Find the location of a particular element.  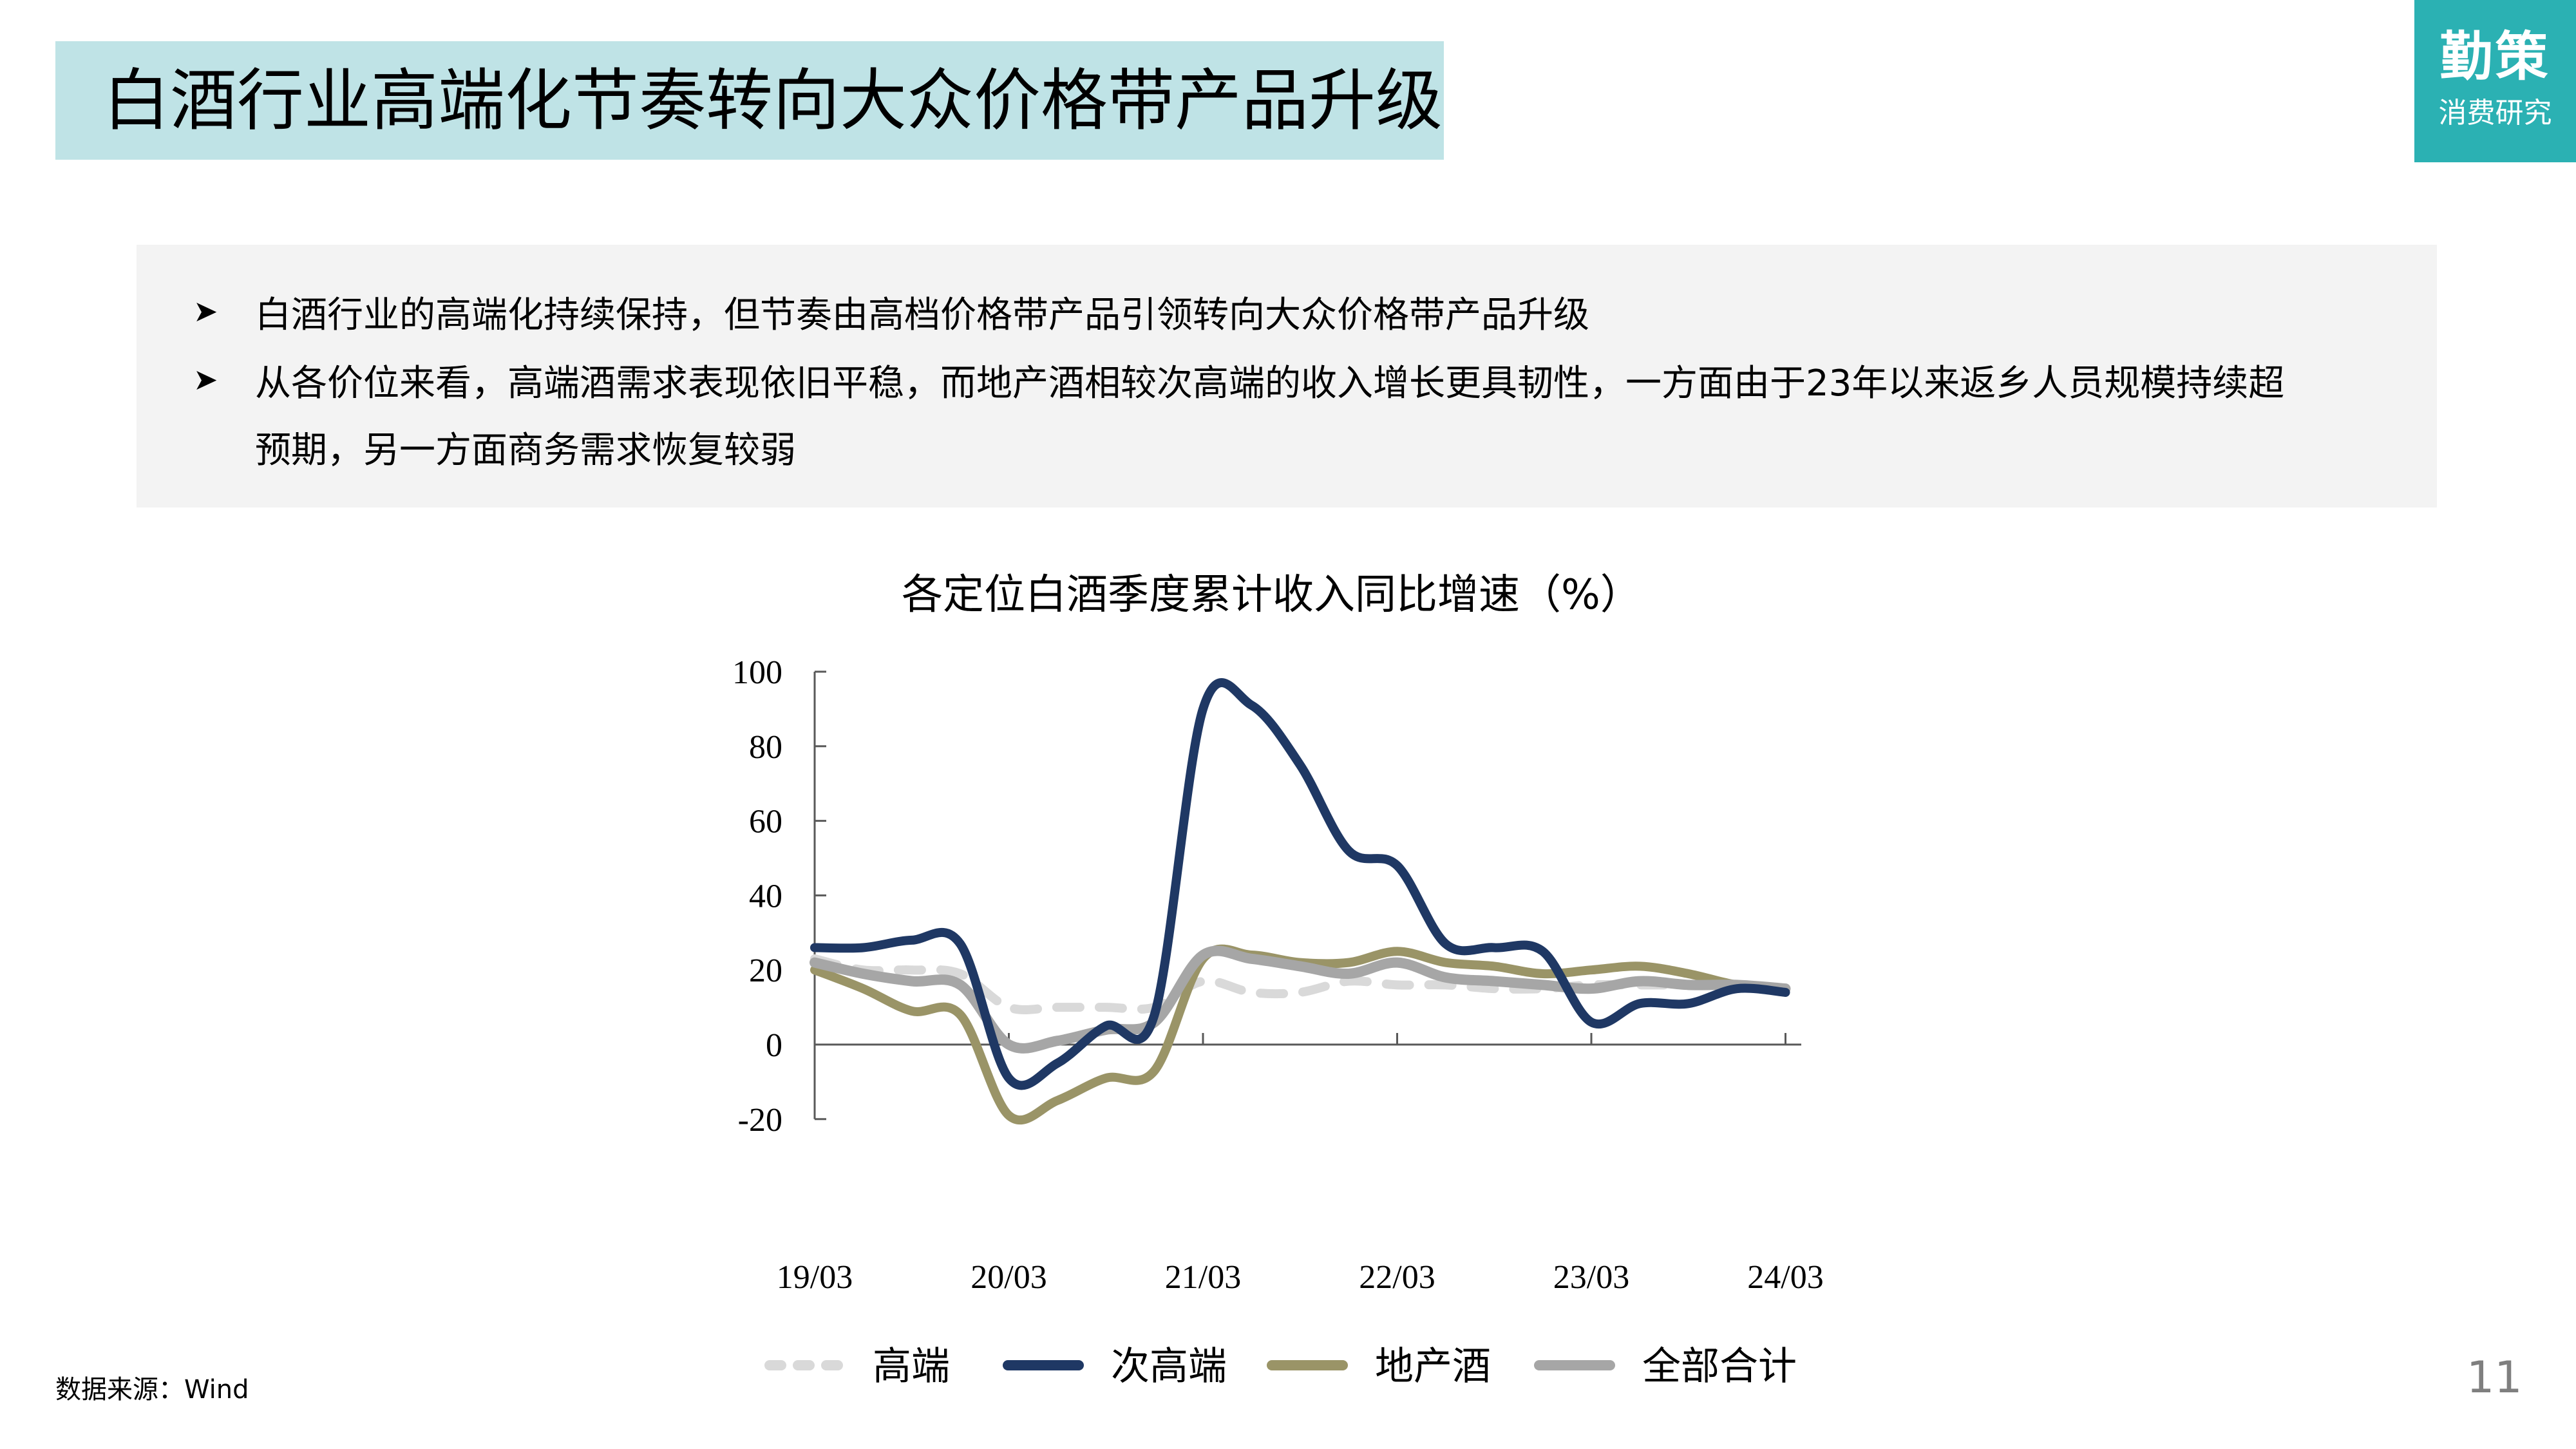

chart-legend: 高端 次高端 地产酒 全部合计 is located at coordinates (1281, 1366).